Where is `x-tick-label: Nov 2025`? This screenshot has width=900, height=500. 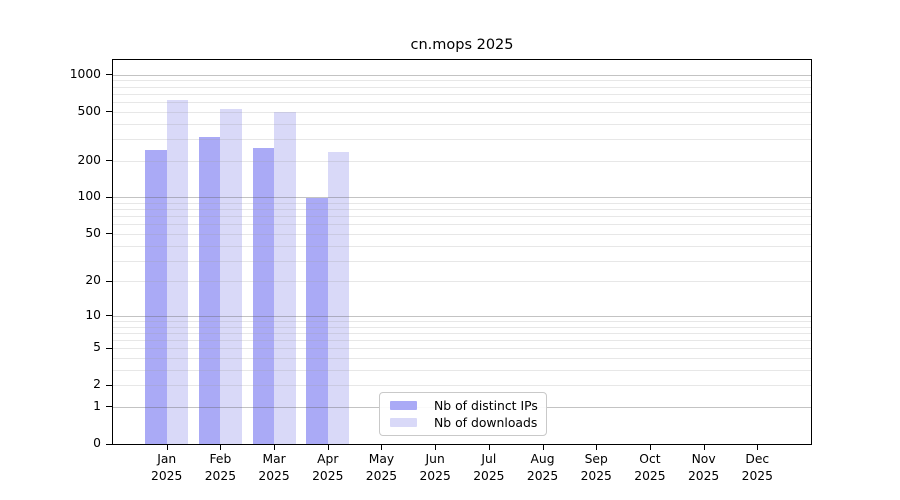
x-tick-label: Nov 2025 is located at coordinates (704, 467).